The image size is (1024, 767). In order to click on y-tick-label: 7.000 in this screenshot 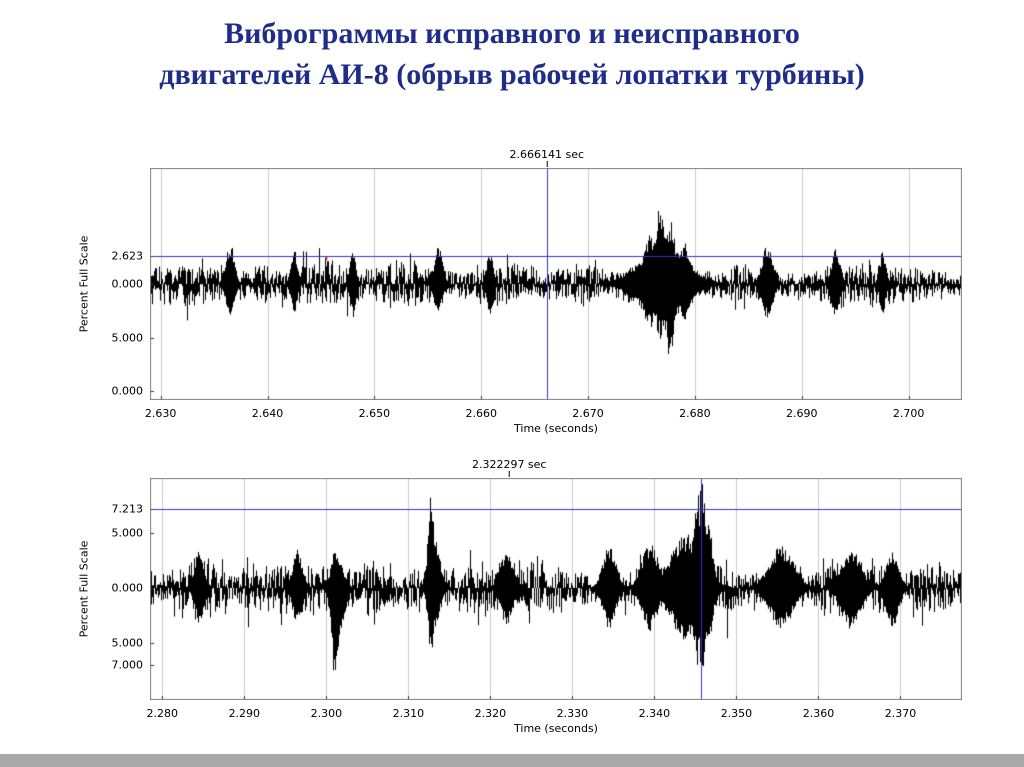, I will do `click(127, 665)`.